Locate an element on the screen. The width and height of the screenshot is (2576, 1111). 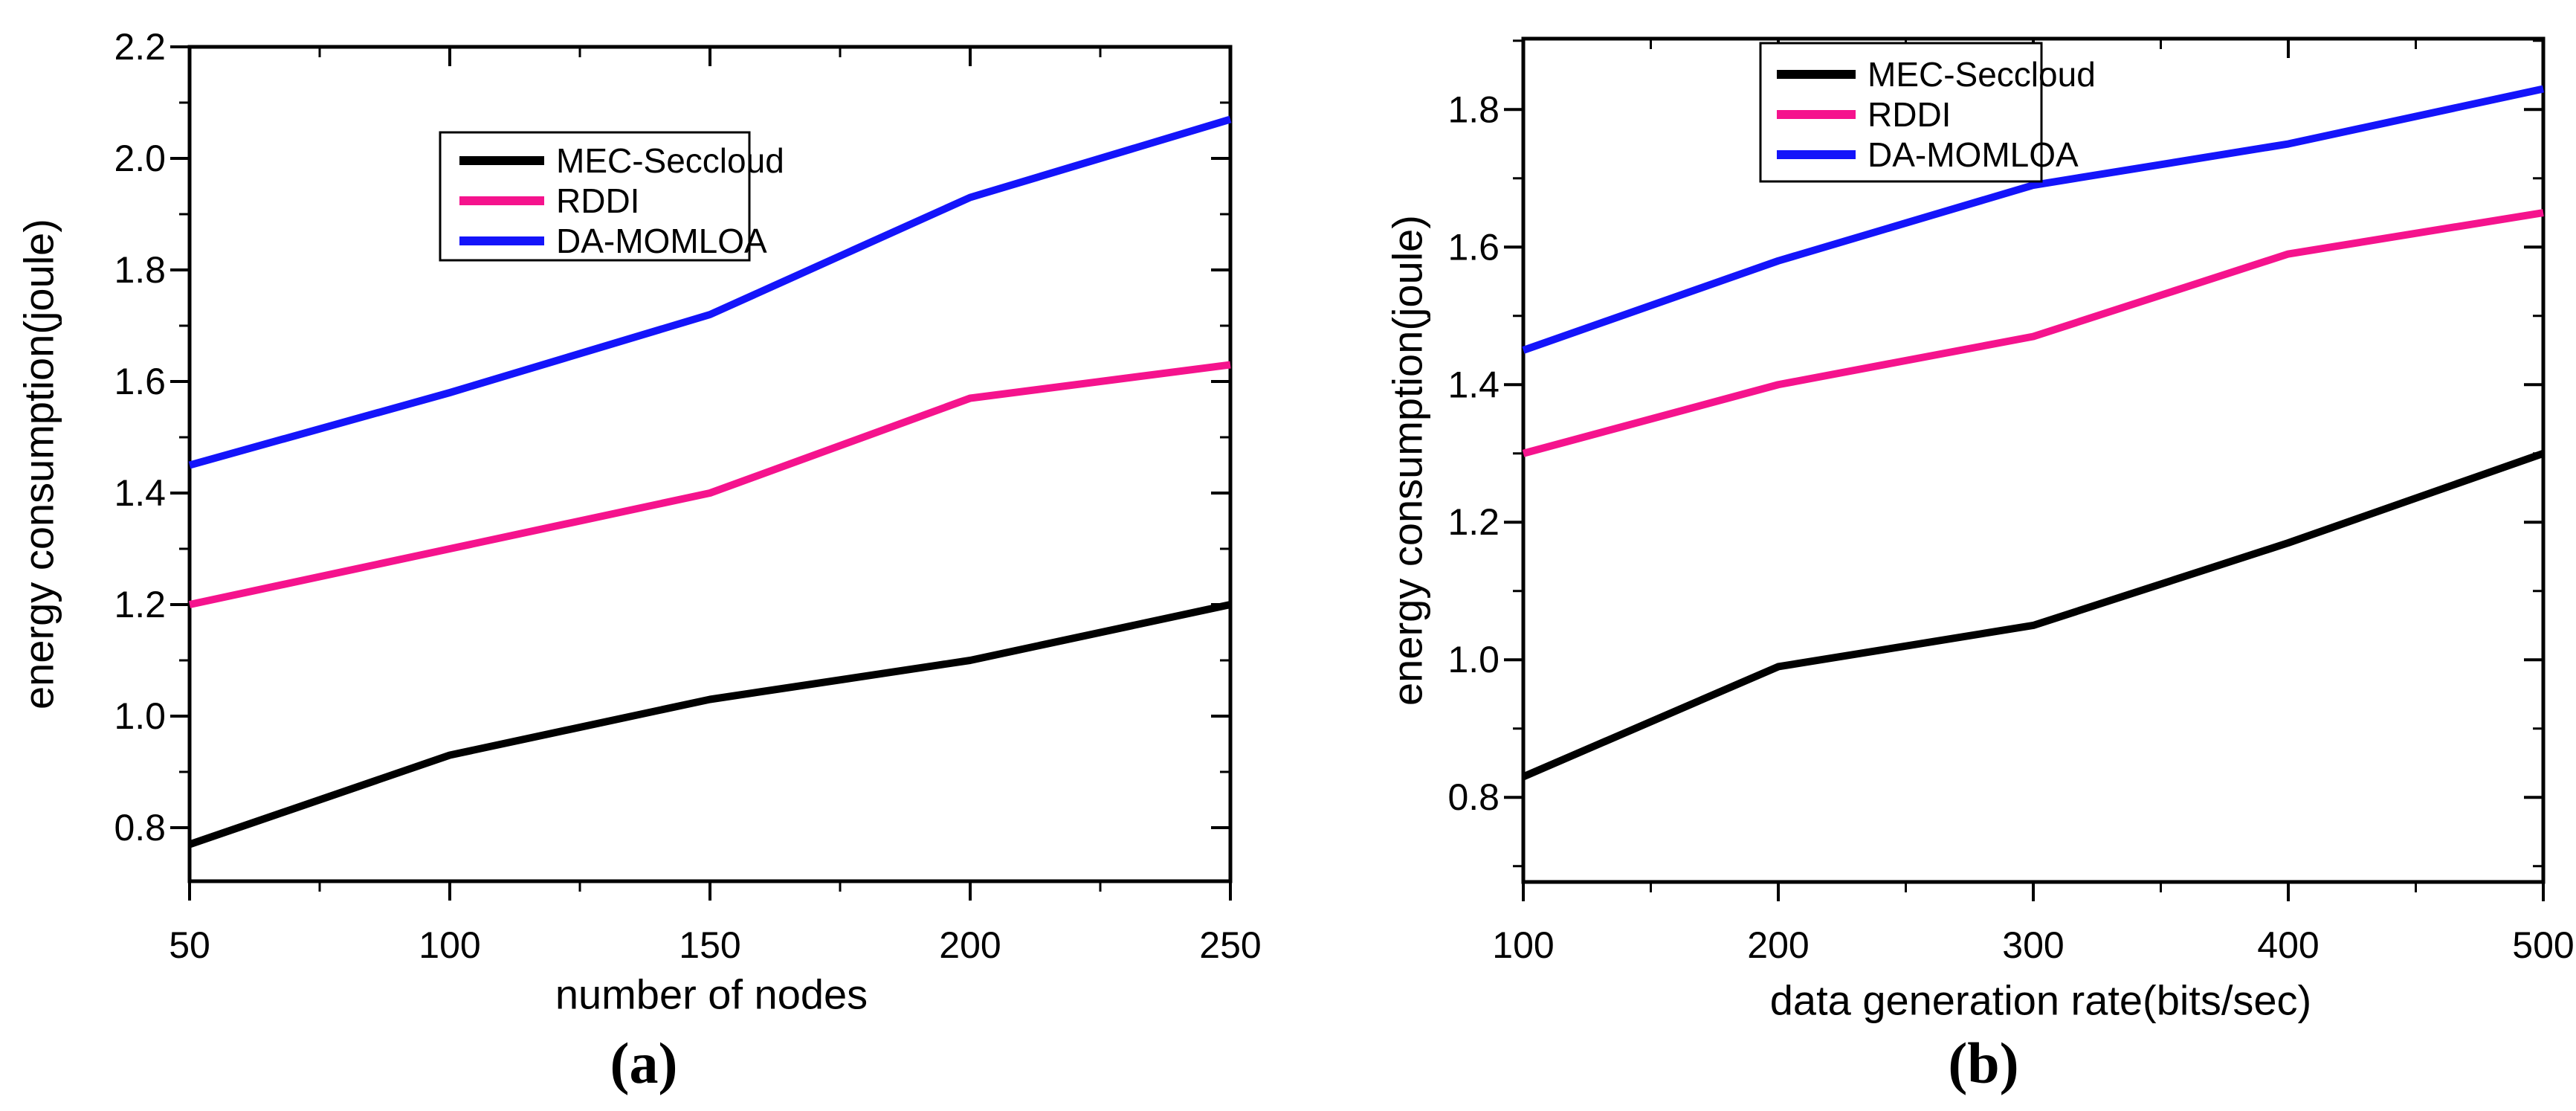
x-tick-label: 400 is located at coordinates (2288, 945).